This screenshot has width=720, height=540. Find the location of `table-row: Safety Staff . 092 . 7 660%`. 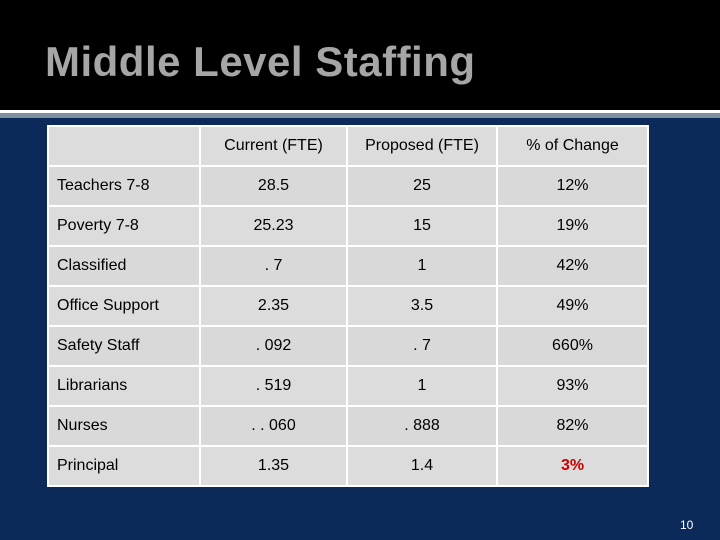

table-row: Safety Staff . 092 . 7 660% is located at coordinates (348, 346).